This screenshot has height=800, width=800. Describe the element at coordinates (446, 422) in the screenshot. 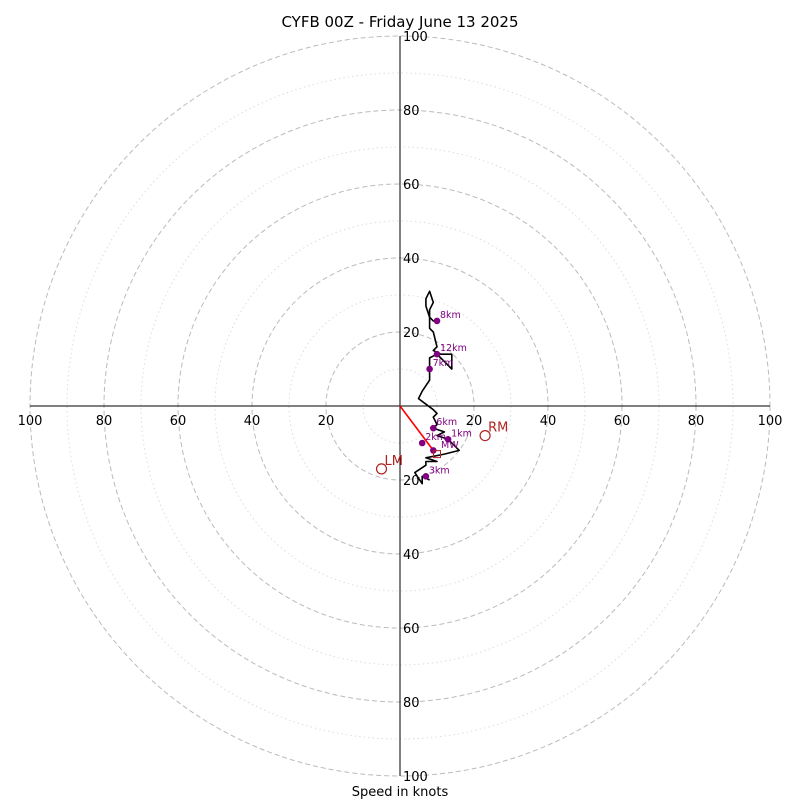

I see `height-marker-label: 6km` at that location.